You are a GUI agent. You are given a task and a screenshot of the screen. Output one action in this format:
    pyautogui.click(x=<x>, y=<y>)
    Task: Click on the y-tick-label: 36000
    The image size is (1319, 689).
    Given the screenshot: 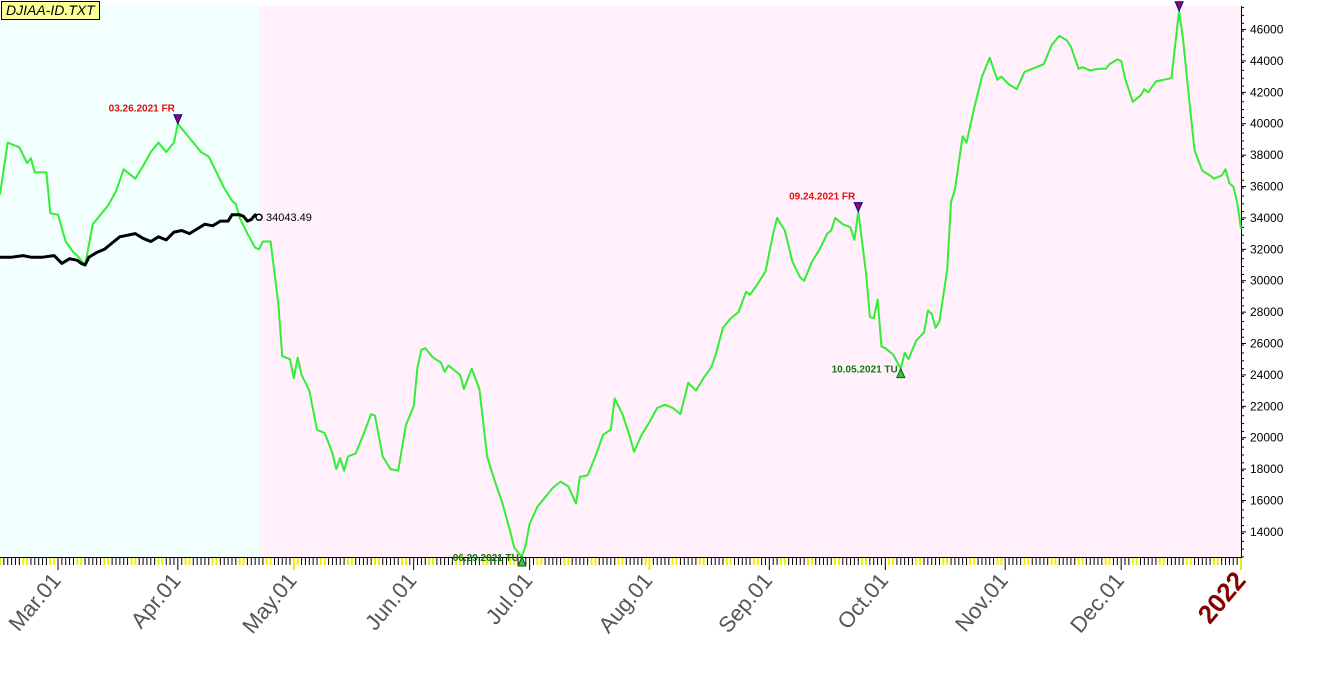 What is the action you would take?
    pyautogui.click(x=1267, y=187)
    